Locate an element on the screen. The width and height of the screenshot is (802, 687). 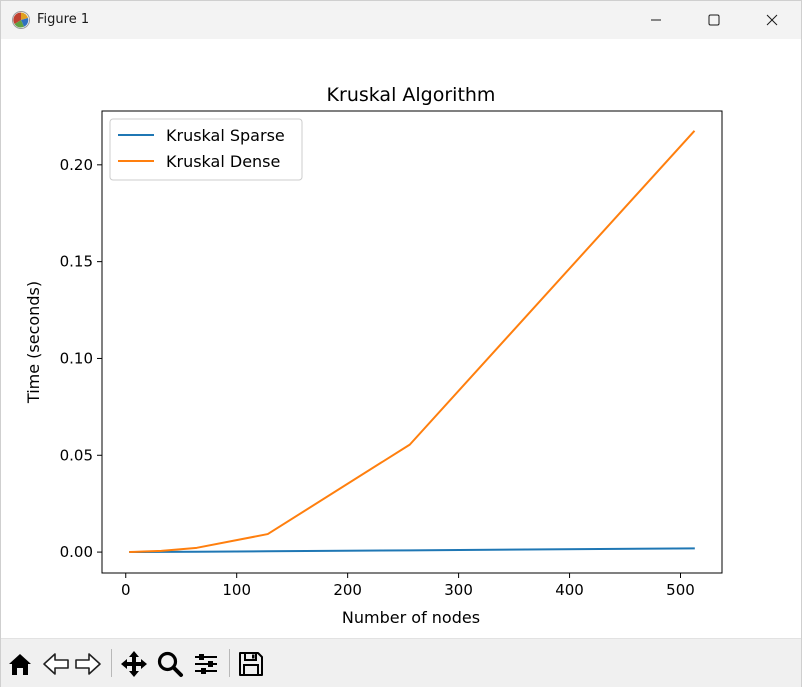
minimize-icon is located at coordinates (656, 20).